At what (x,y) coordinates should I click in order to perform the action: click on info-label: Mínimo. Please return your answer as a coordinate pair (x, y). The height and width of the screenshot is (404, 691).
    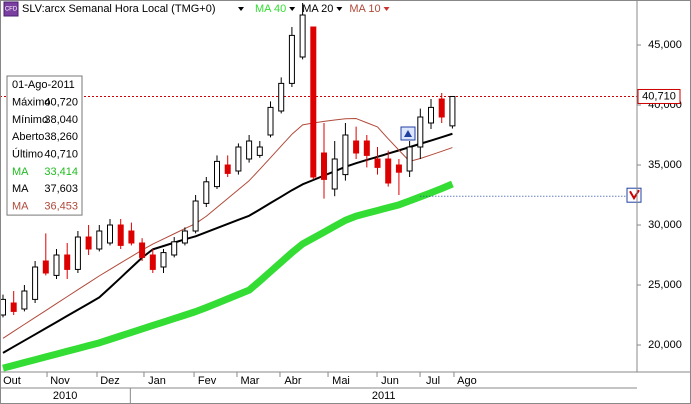
    Looking at the image, I should click on (30, 120).